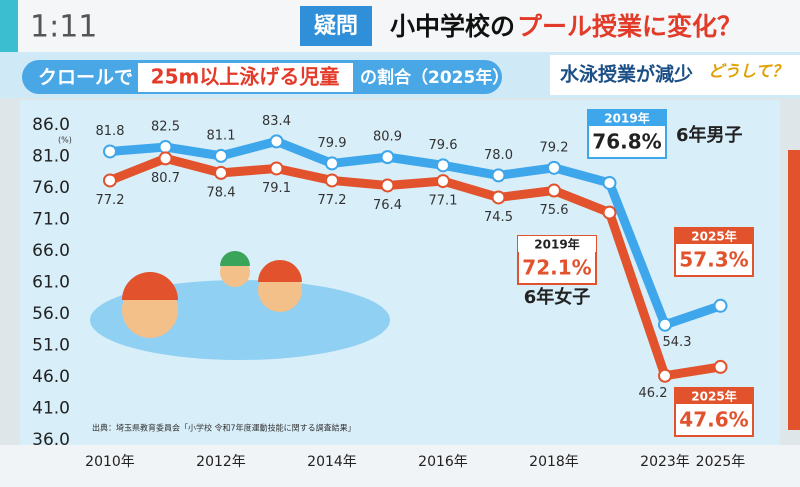  I want to click on value-label: 46.2, so click(653, 393).